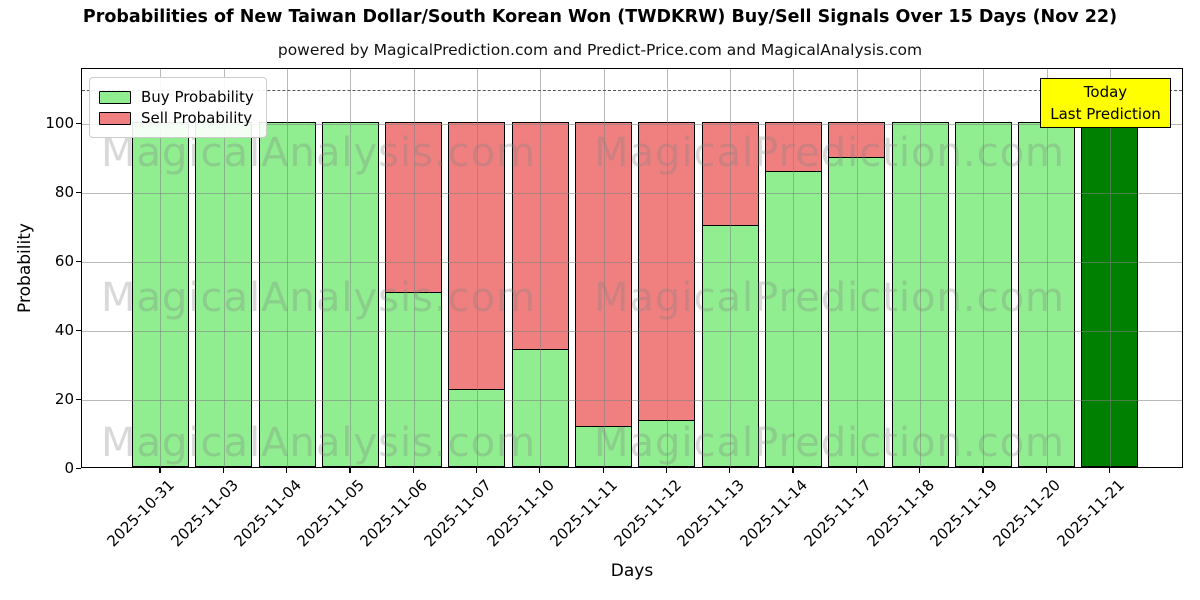  What do you see at coordinates (632, 571) in the screenshot?
I see `x-axis-label: Days` at bounding box center [632, 571].